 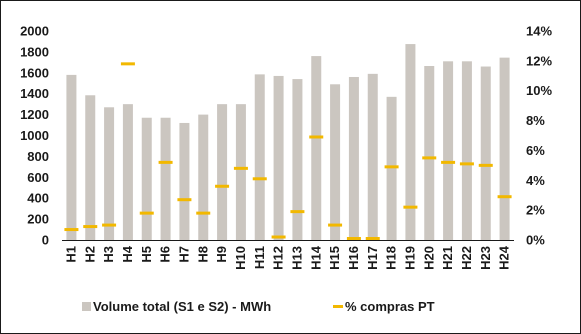 I want to click on bar-H3, so click(x=109, y=173).